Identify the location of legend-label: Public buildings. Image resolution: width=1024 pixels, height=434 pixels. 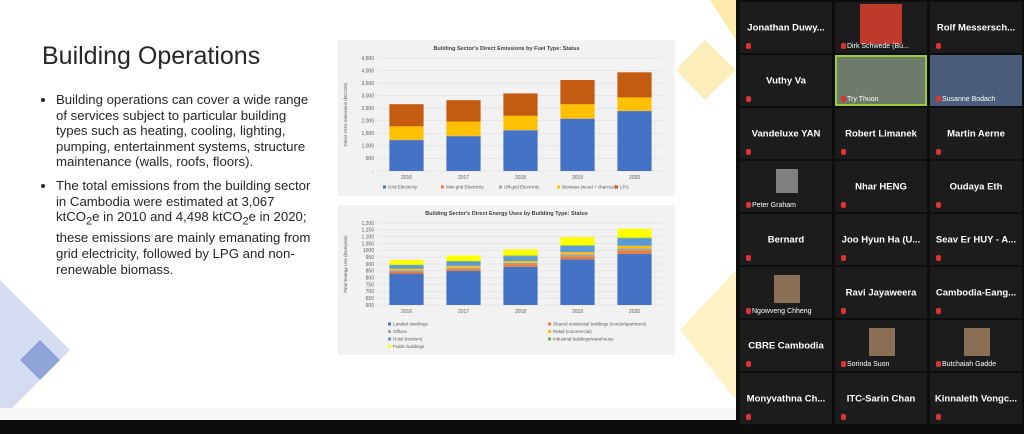
(409, 346).